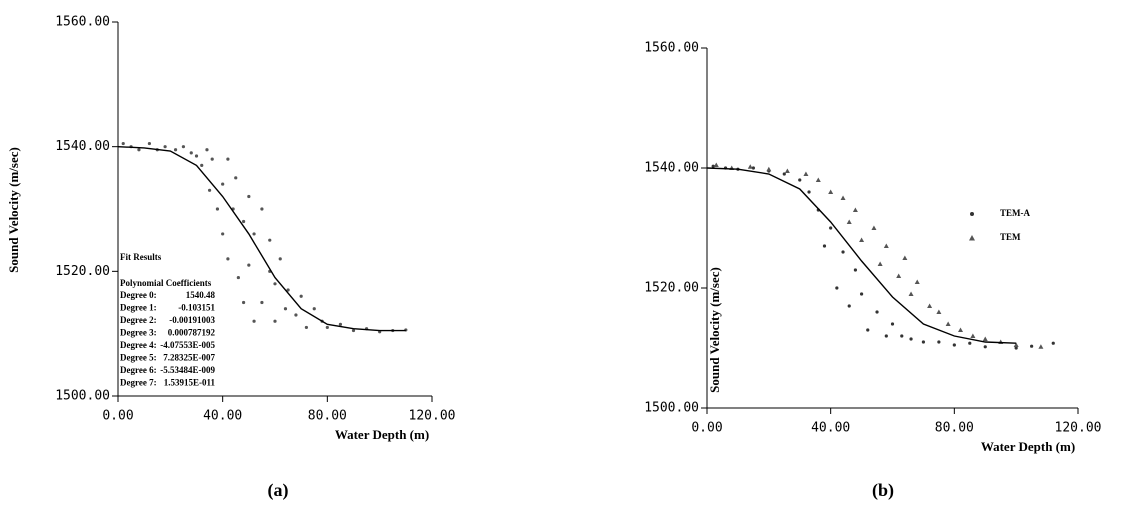 The width and height of the screenshot is (1121, 508). What do you see at coordinates (138, 383) in the screenshot?
I see `fit-degree: Degree 7:` at bounding box center [138, 383].